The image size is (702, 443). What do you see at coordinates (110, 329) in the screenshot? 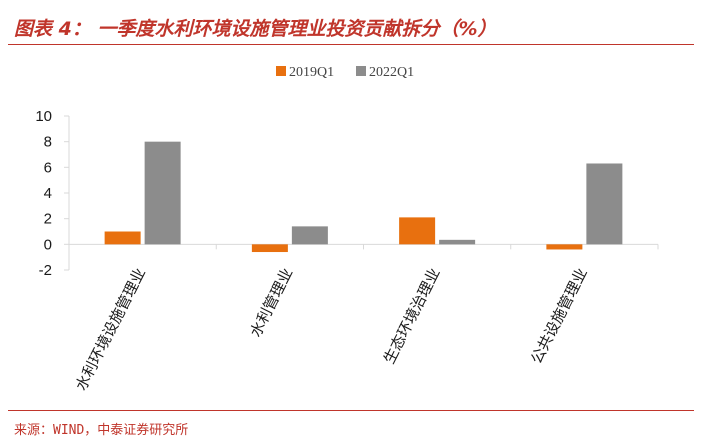
I see `x-category-label: 水利环境设施管理业` at bounding box center [110, 329].